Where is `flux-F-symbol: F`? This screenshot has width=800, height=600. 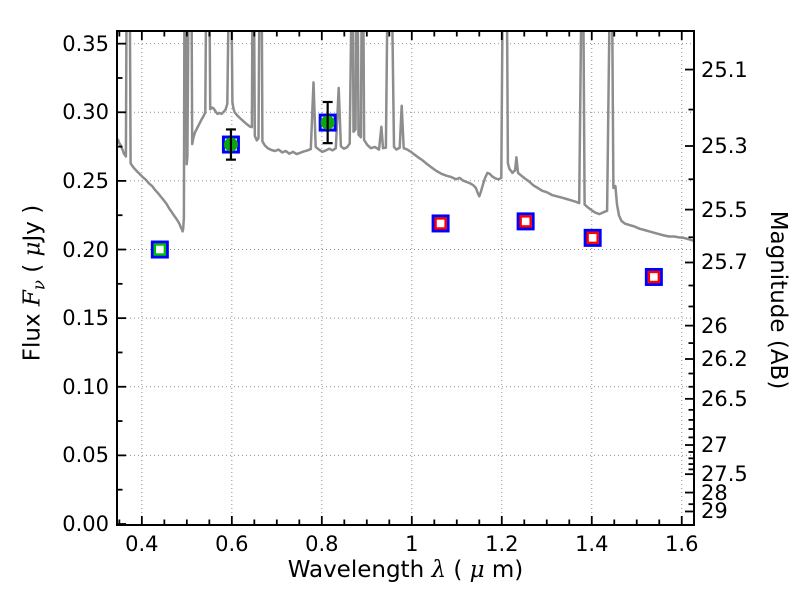
flux-F-symbol: F is located at coordinates (32, 298).